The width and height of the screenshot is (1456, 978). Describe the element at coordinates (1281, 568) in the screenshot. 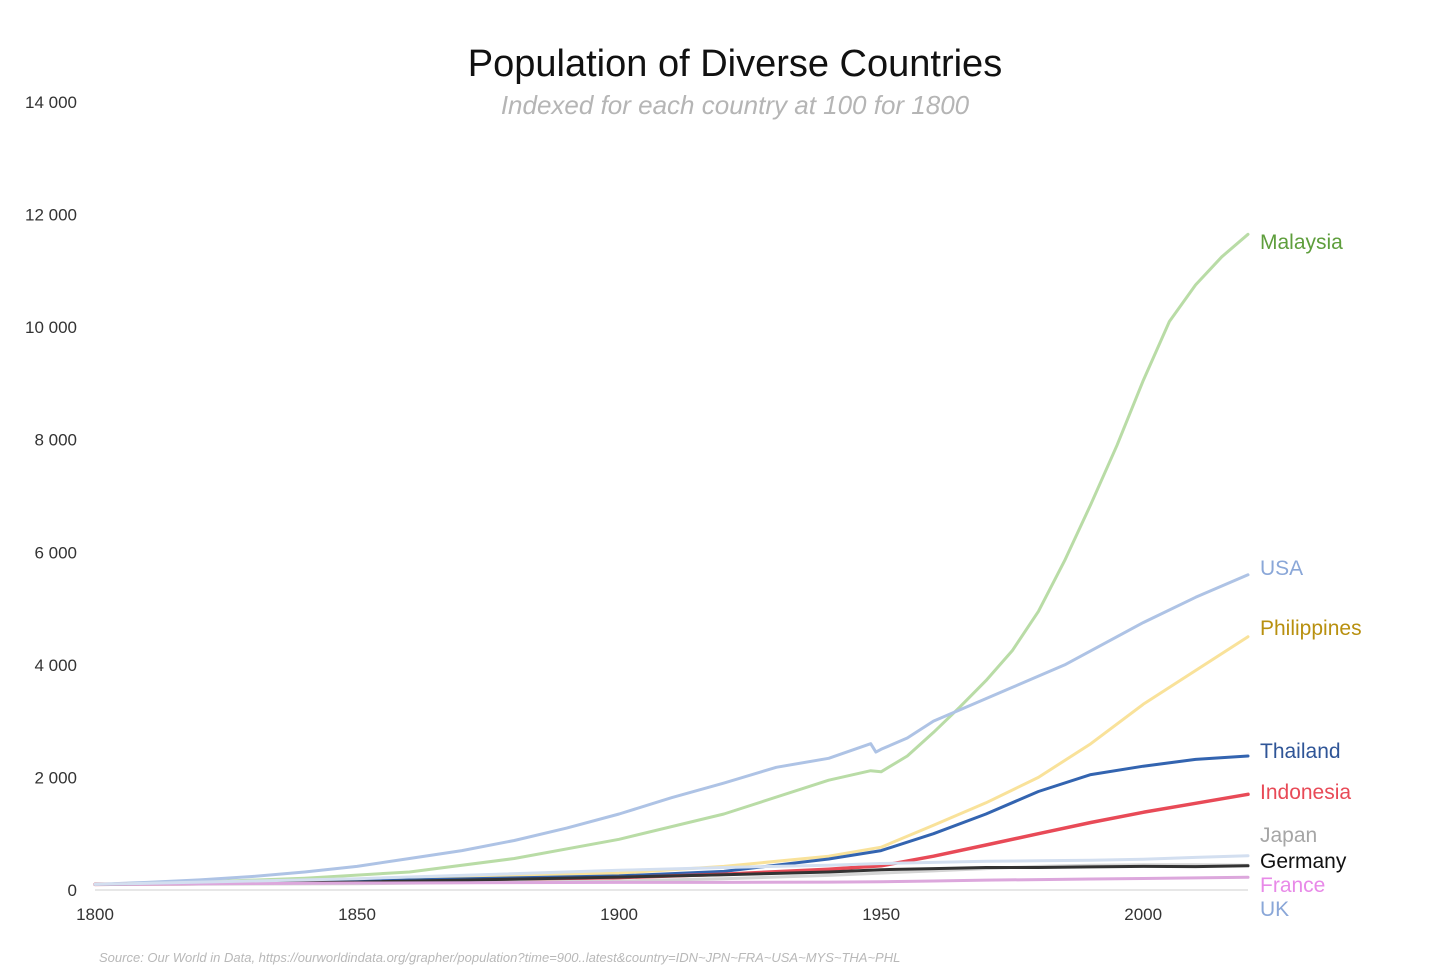

I see `series-label-usa: USA` at that location.